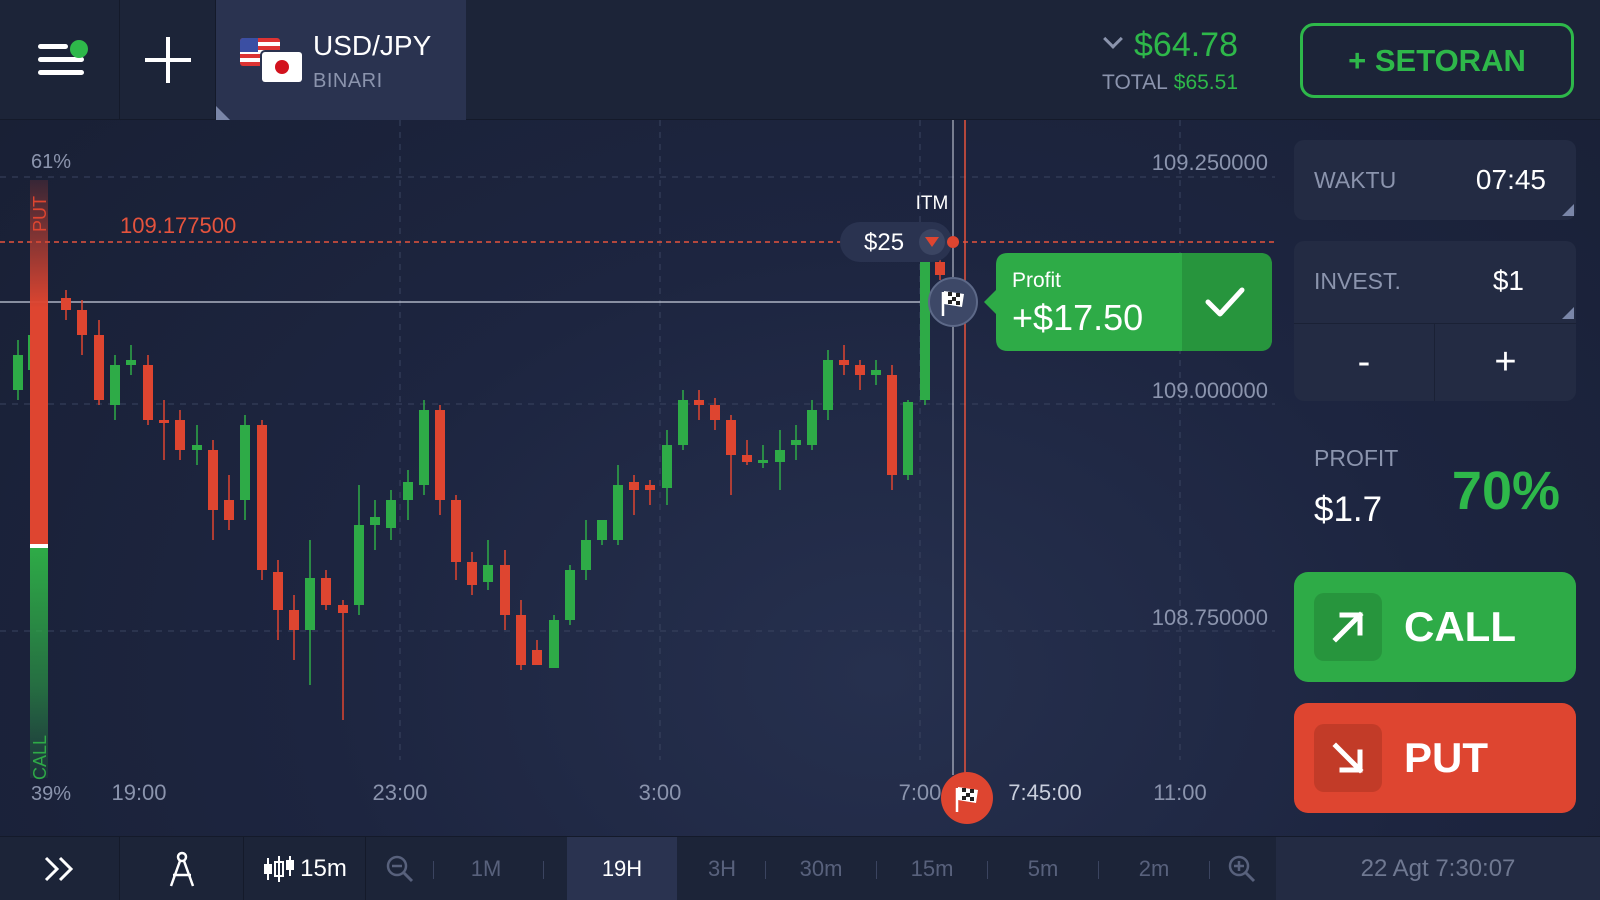  I want to click on time-label: 23:00, so click(399, 792).